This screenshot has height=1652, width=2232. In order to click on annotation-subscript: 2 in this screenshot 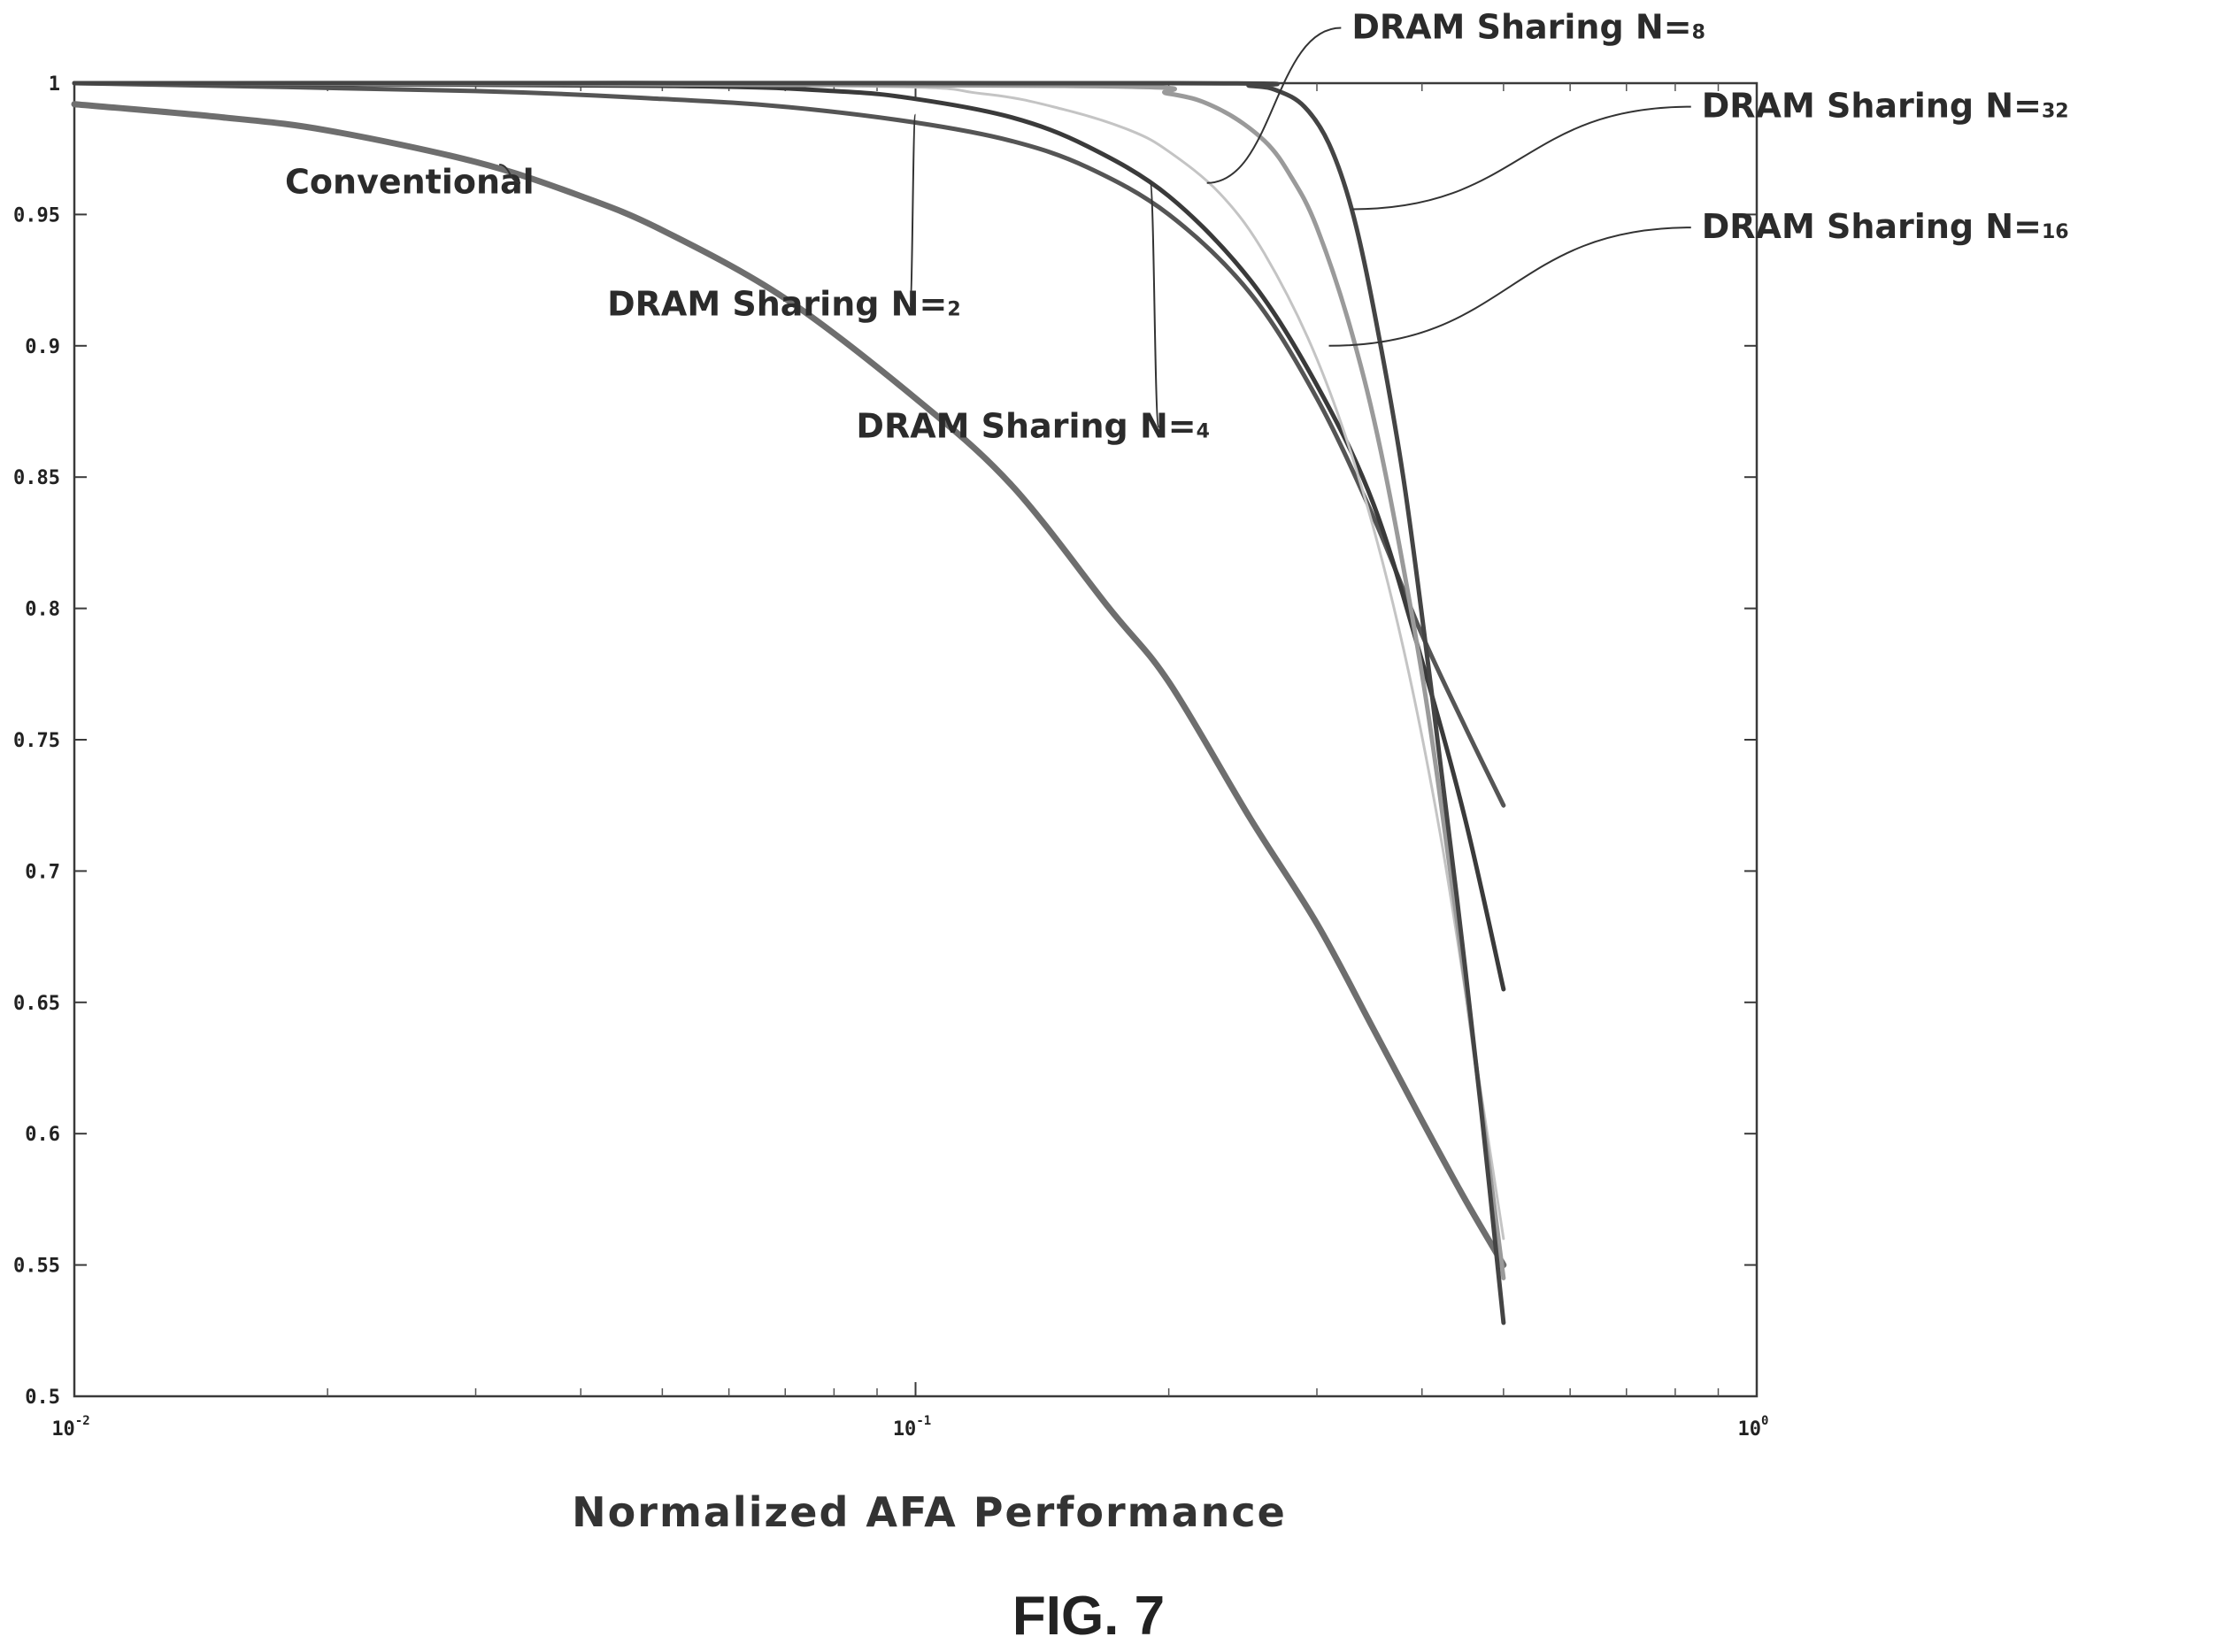, I will do `click(953, 310)`.